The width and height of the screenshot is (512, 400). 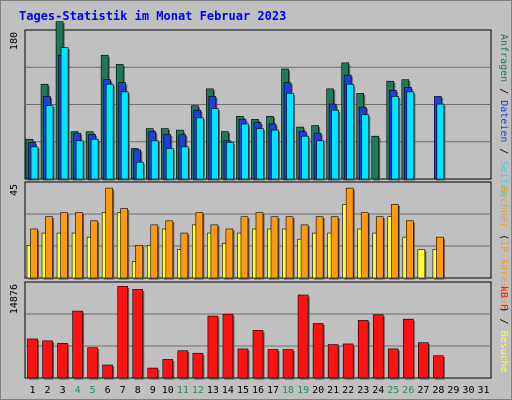 I want to click on panel-mid-max-label: 45, so click(x=14, y=190).